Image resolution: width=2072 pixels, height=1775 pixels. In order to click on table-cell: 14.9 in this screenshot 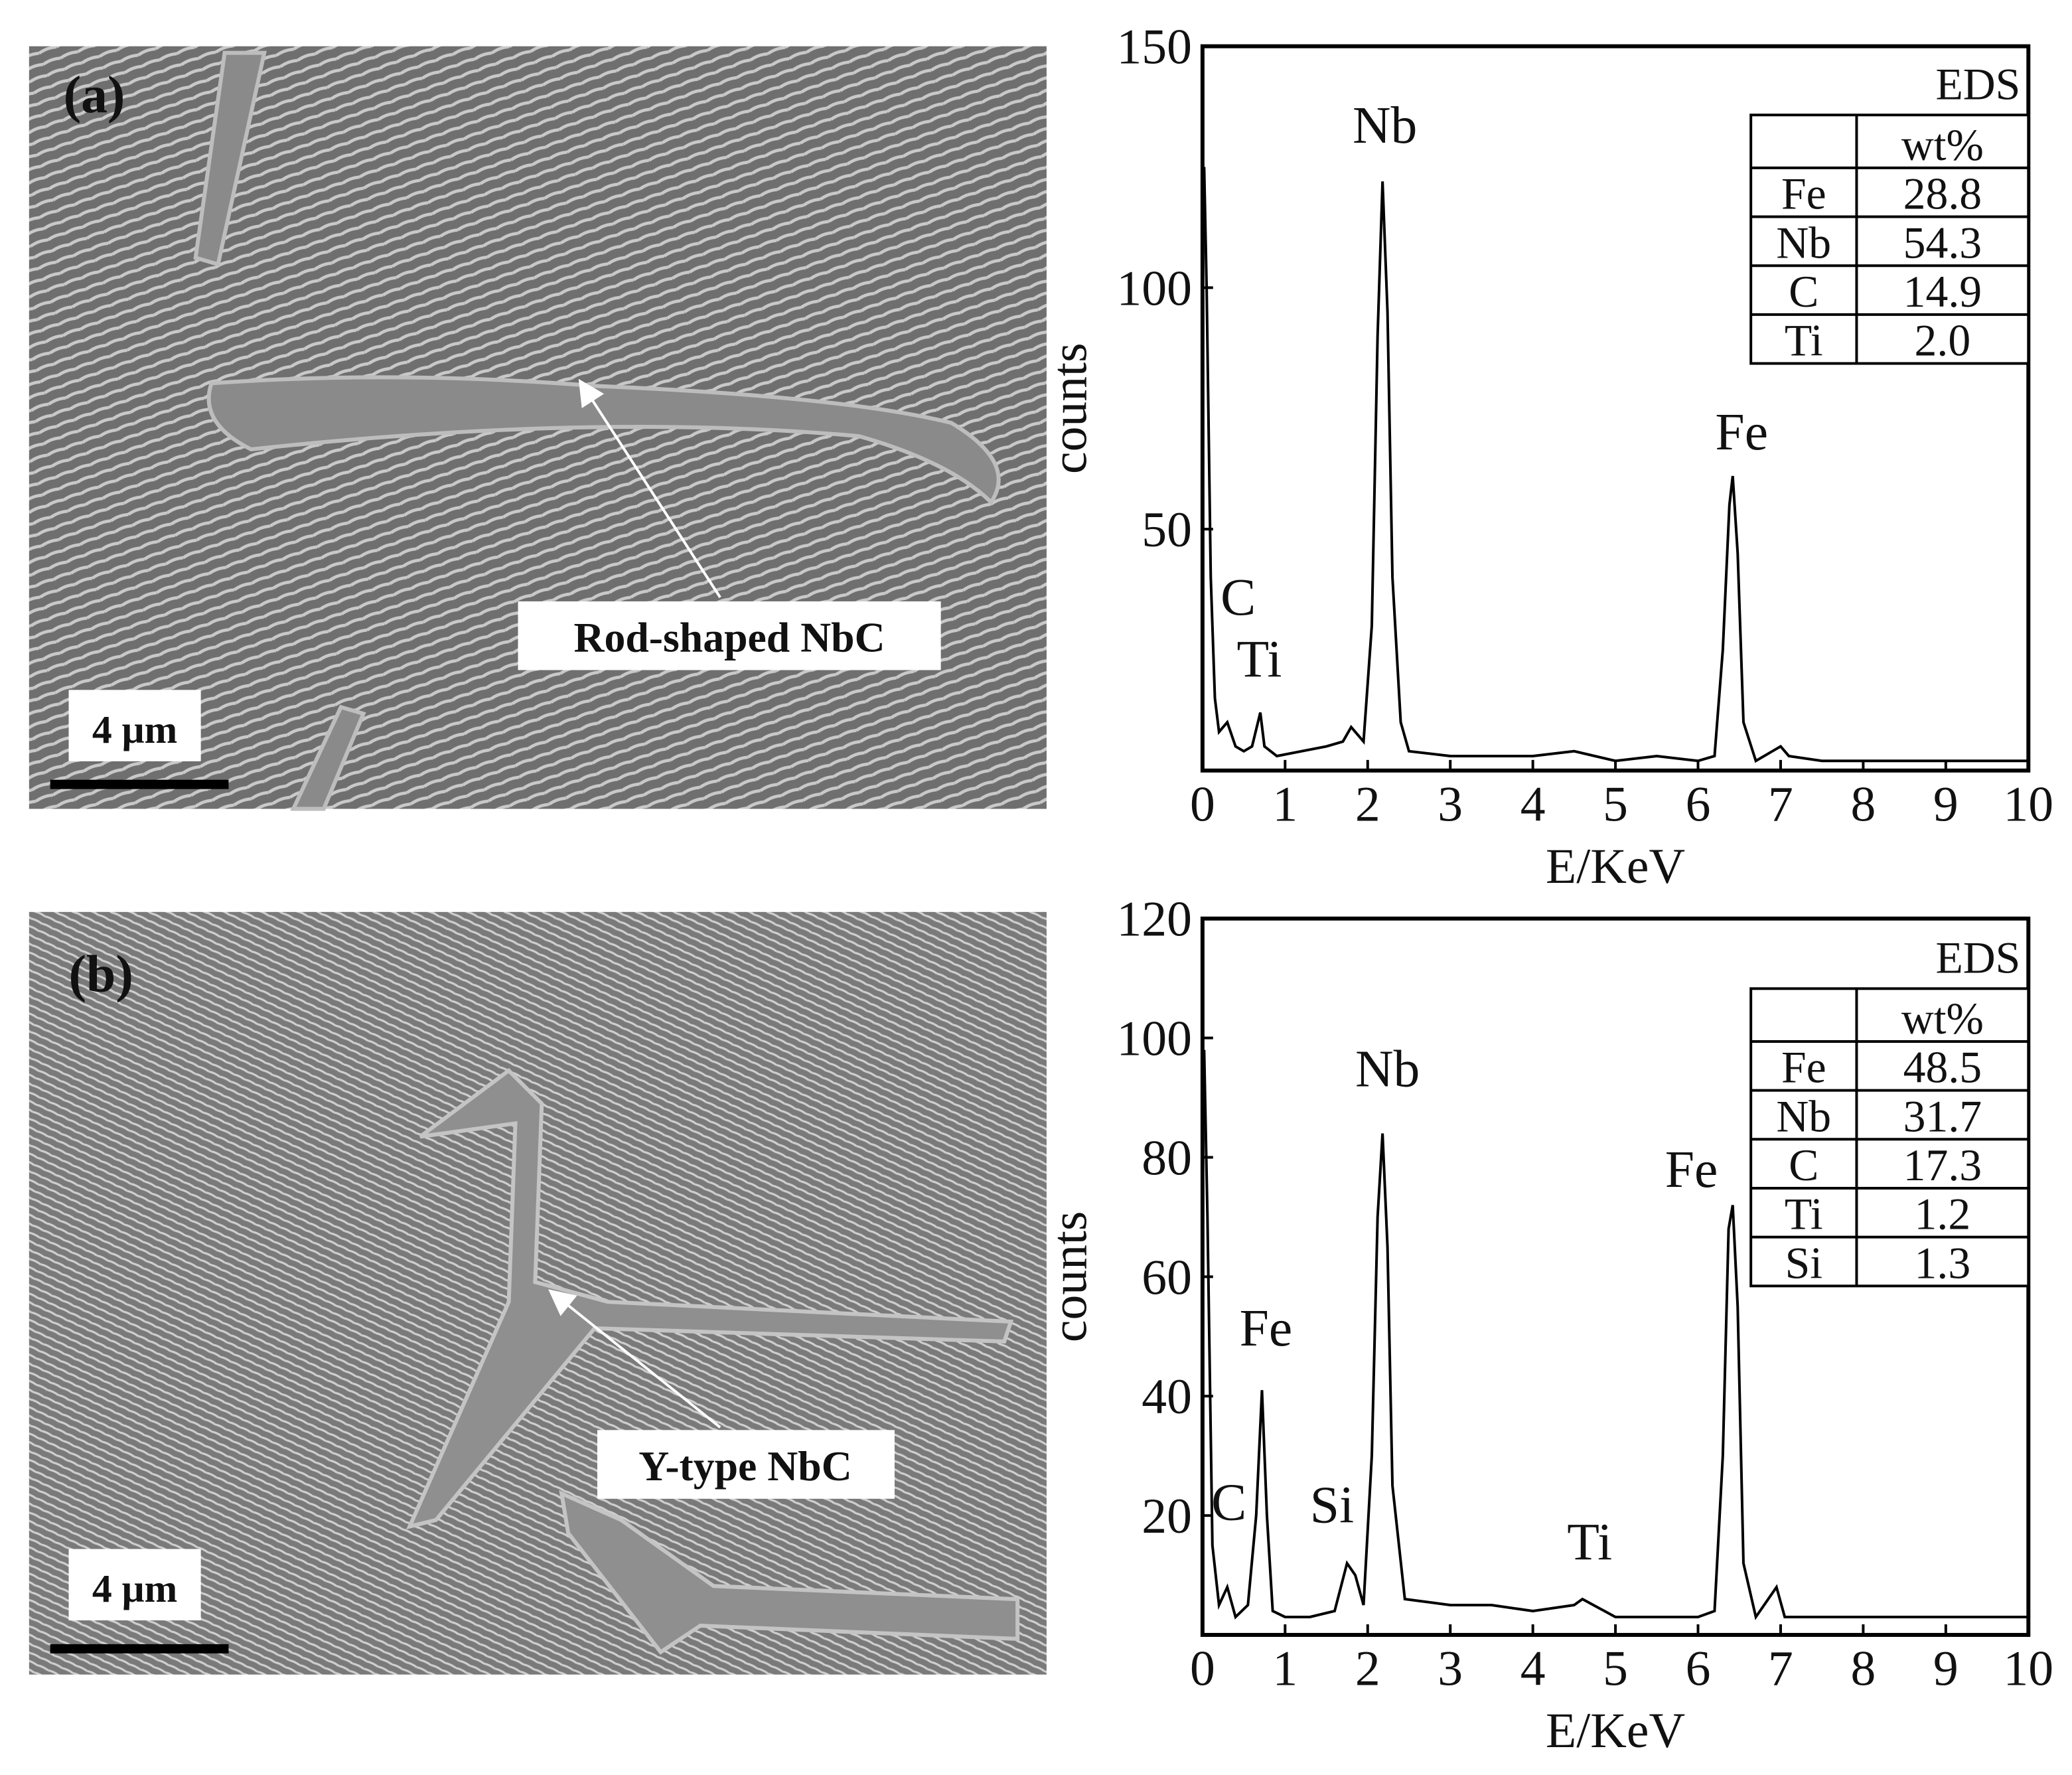, I will do `click(1942, 292)`.